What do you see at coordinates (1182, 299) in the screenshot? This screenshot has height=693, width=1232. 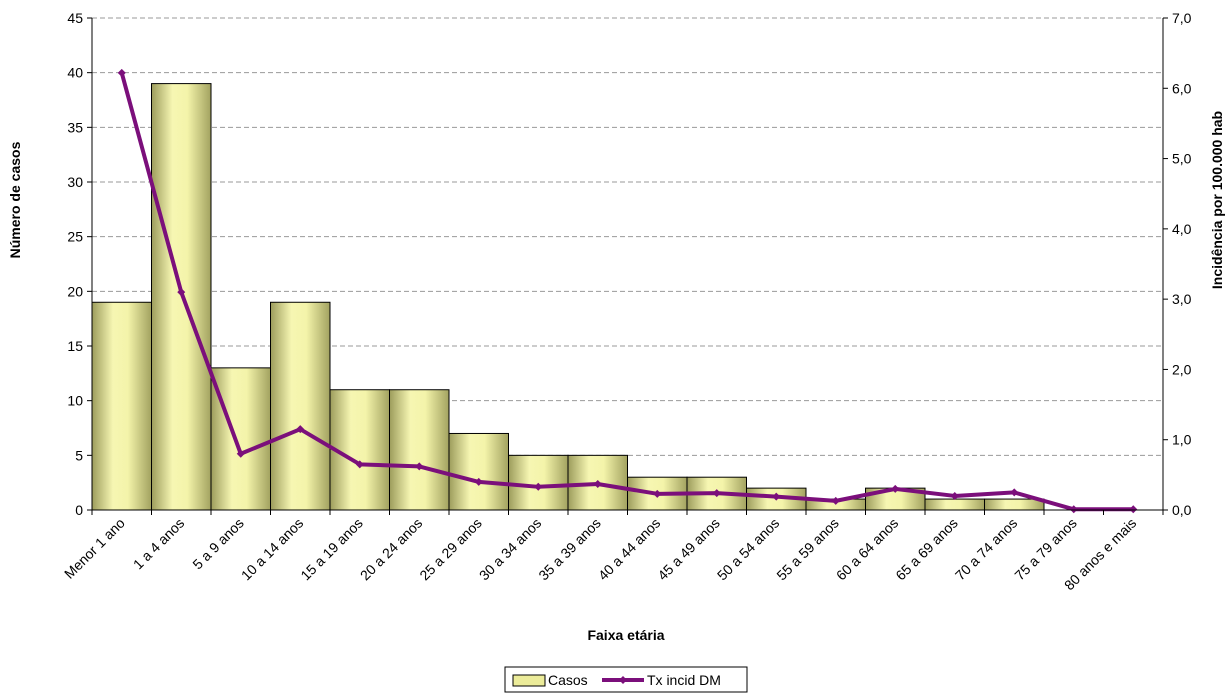 I see `y2-tick-label: 3,0` at bounding box center [1182, 299].